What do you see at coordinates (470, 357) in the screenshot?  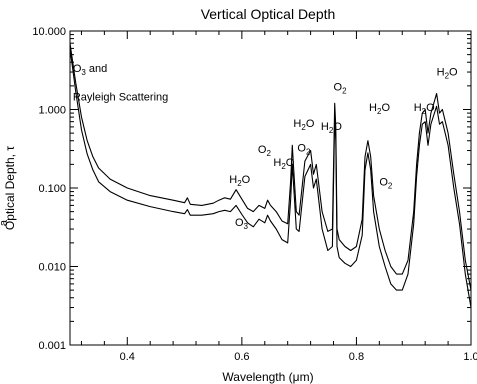 I see `x-tick-label: 1.0` at bounding box center [470, 357].